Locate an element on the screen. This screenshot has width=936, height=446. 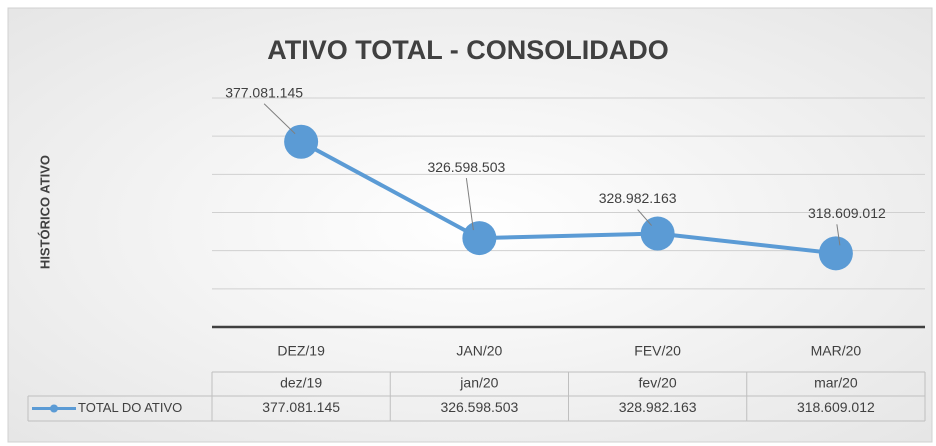
data-label: 377.081.145 is located at coordinates (264, 92).